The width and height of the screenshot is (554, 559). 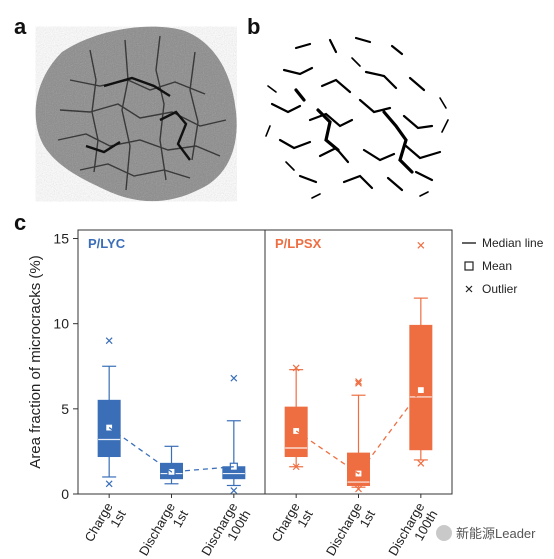 I want to click on watermark: 新能源Leader, so click(x=485, y=532).